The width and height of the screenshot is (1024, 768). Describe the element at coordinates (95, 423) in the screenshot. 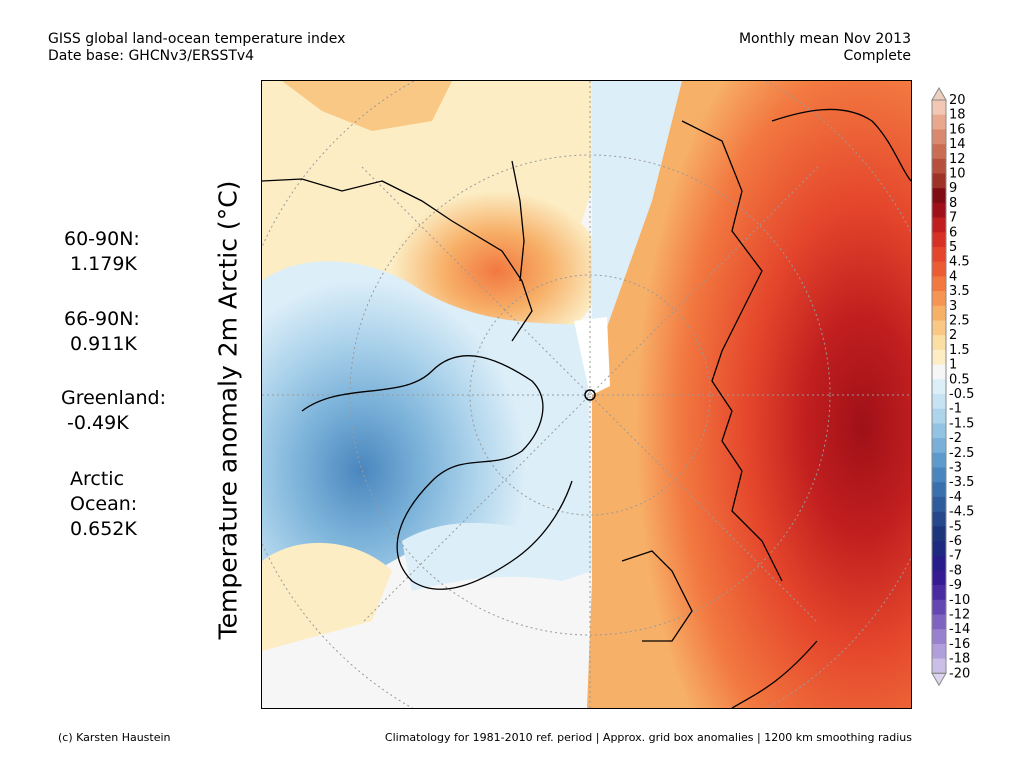

I see `stat-line: -0.49K` at that location.